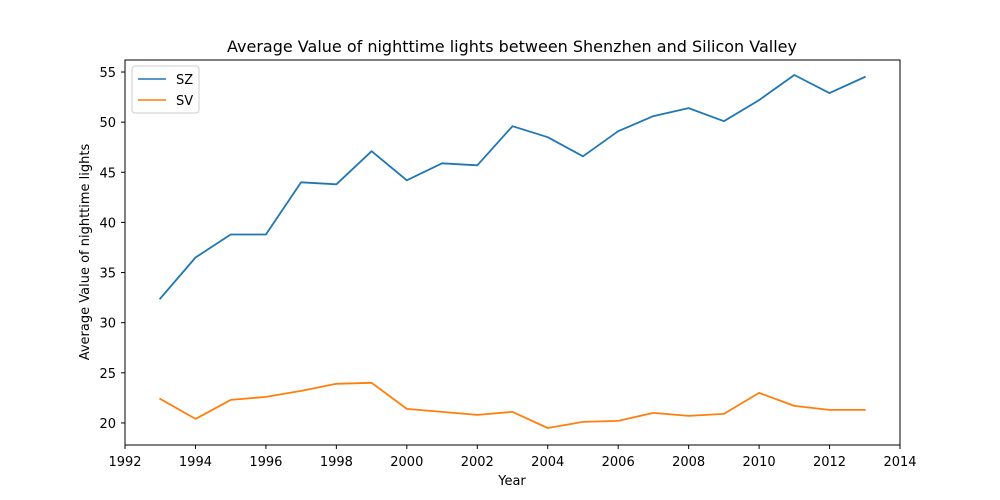  I want to click on y-tick-label: 25, so click(107, 374).